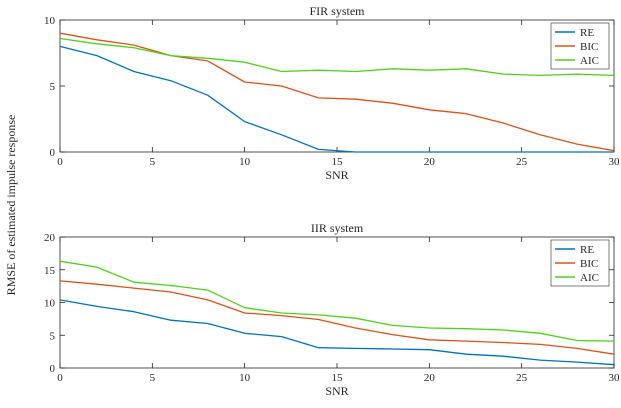  Describe the element at coordinates (50, 271) in the screenshot. I see `iir-y-tick-label: 15` at that location.